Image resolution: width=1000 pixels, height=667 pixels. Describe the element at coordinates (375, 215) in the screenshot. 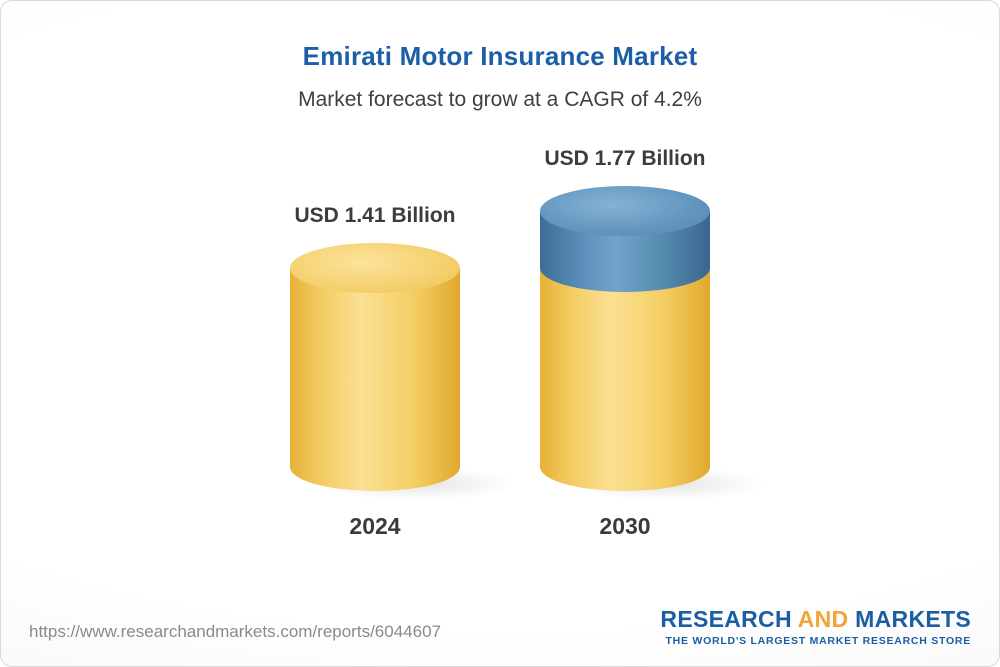

I see `value-label-2024: USD 1.41 Billion` at that location.